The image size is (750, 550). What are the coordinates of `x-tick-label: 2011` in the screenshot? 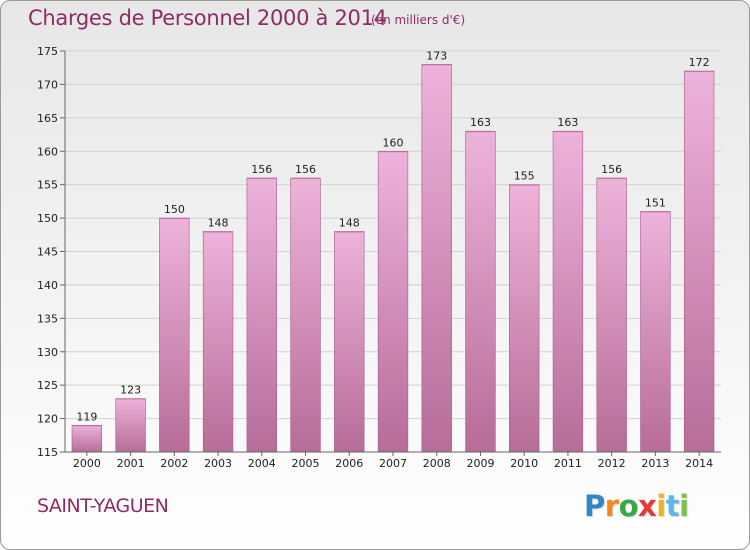 It's located at (568, 463).